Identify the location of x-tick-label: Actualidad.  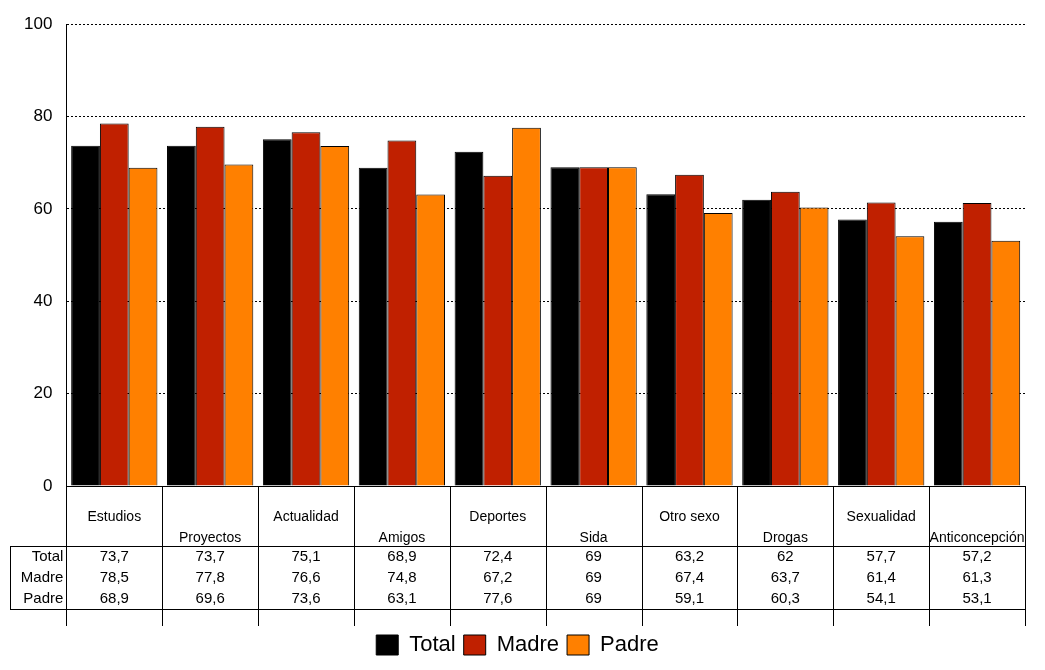
(306, 515).